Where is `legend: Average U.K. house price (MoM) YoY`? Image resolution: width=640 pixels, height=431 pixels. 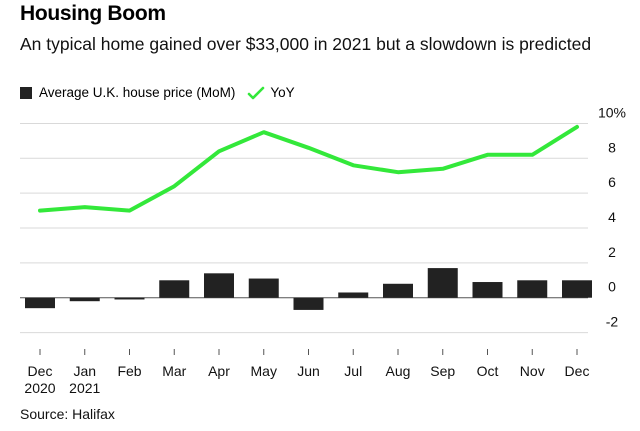 legend: Average U.K. house price (MoM) YoY is located at coordinates (163, 92).